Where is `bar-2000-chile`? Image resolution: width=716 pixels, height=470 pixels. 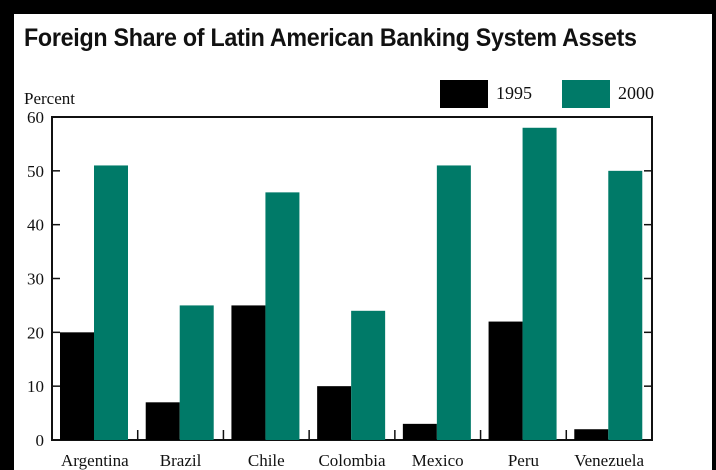 bar-2000-chile is located at coordinates (282, 316).